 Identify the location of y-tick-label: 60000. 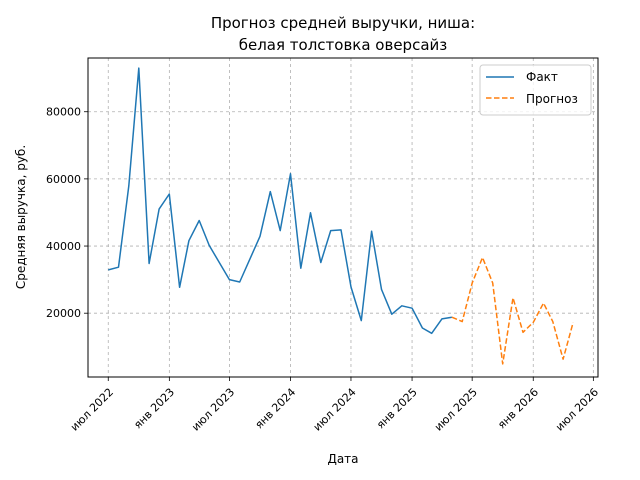
(63, 179).